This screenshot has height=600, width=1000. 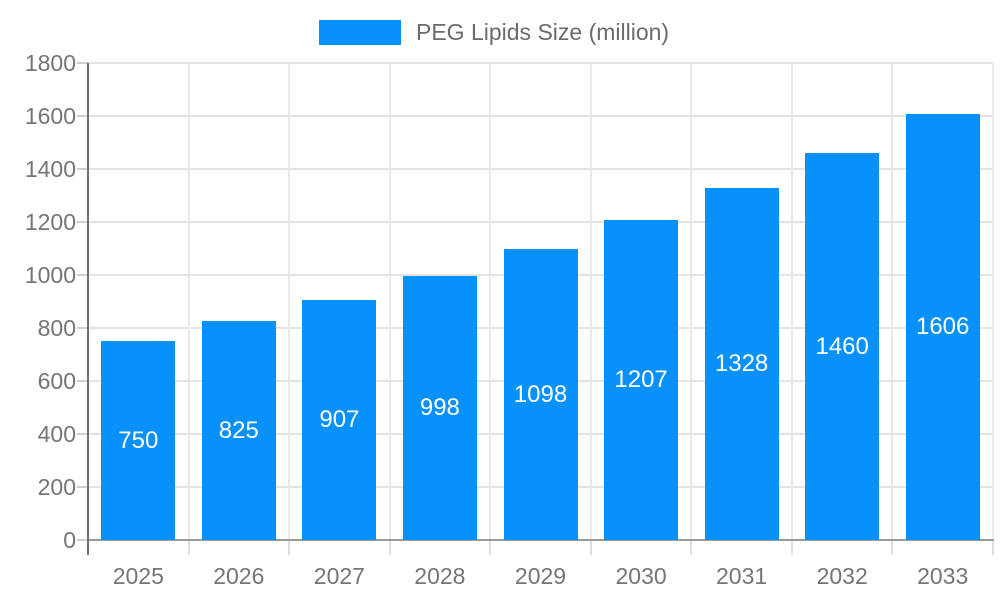 I want to click on y-axis-label: 1000, so click(x=50, y=275).